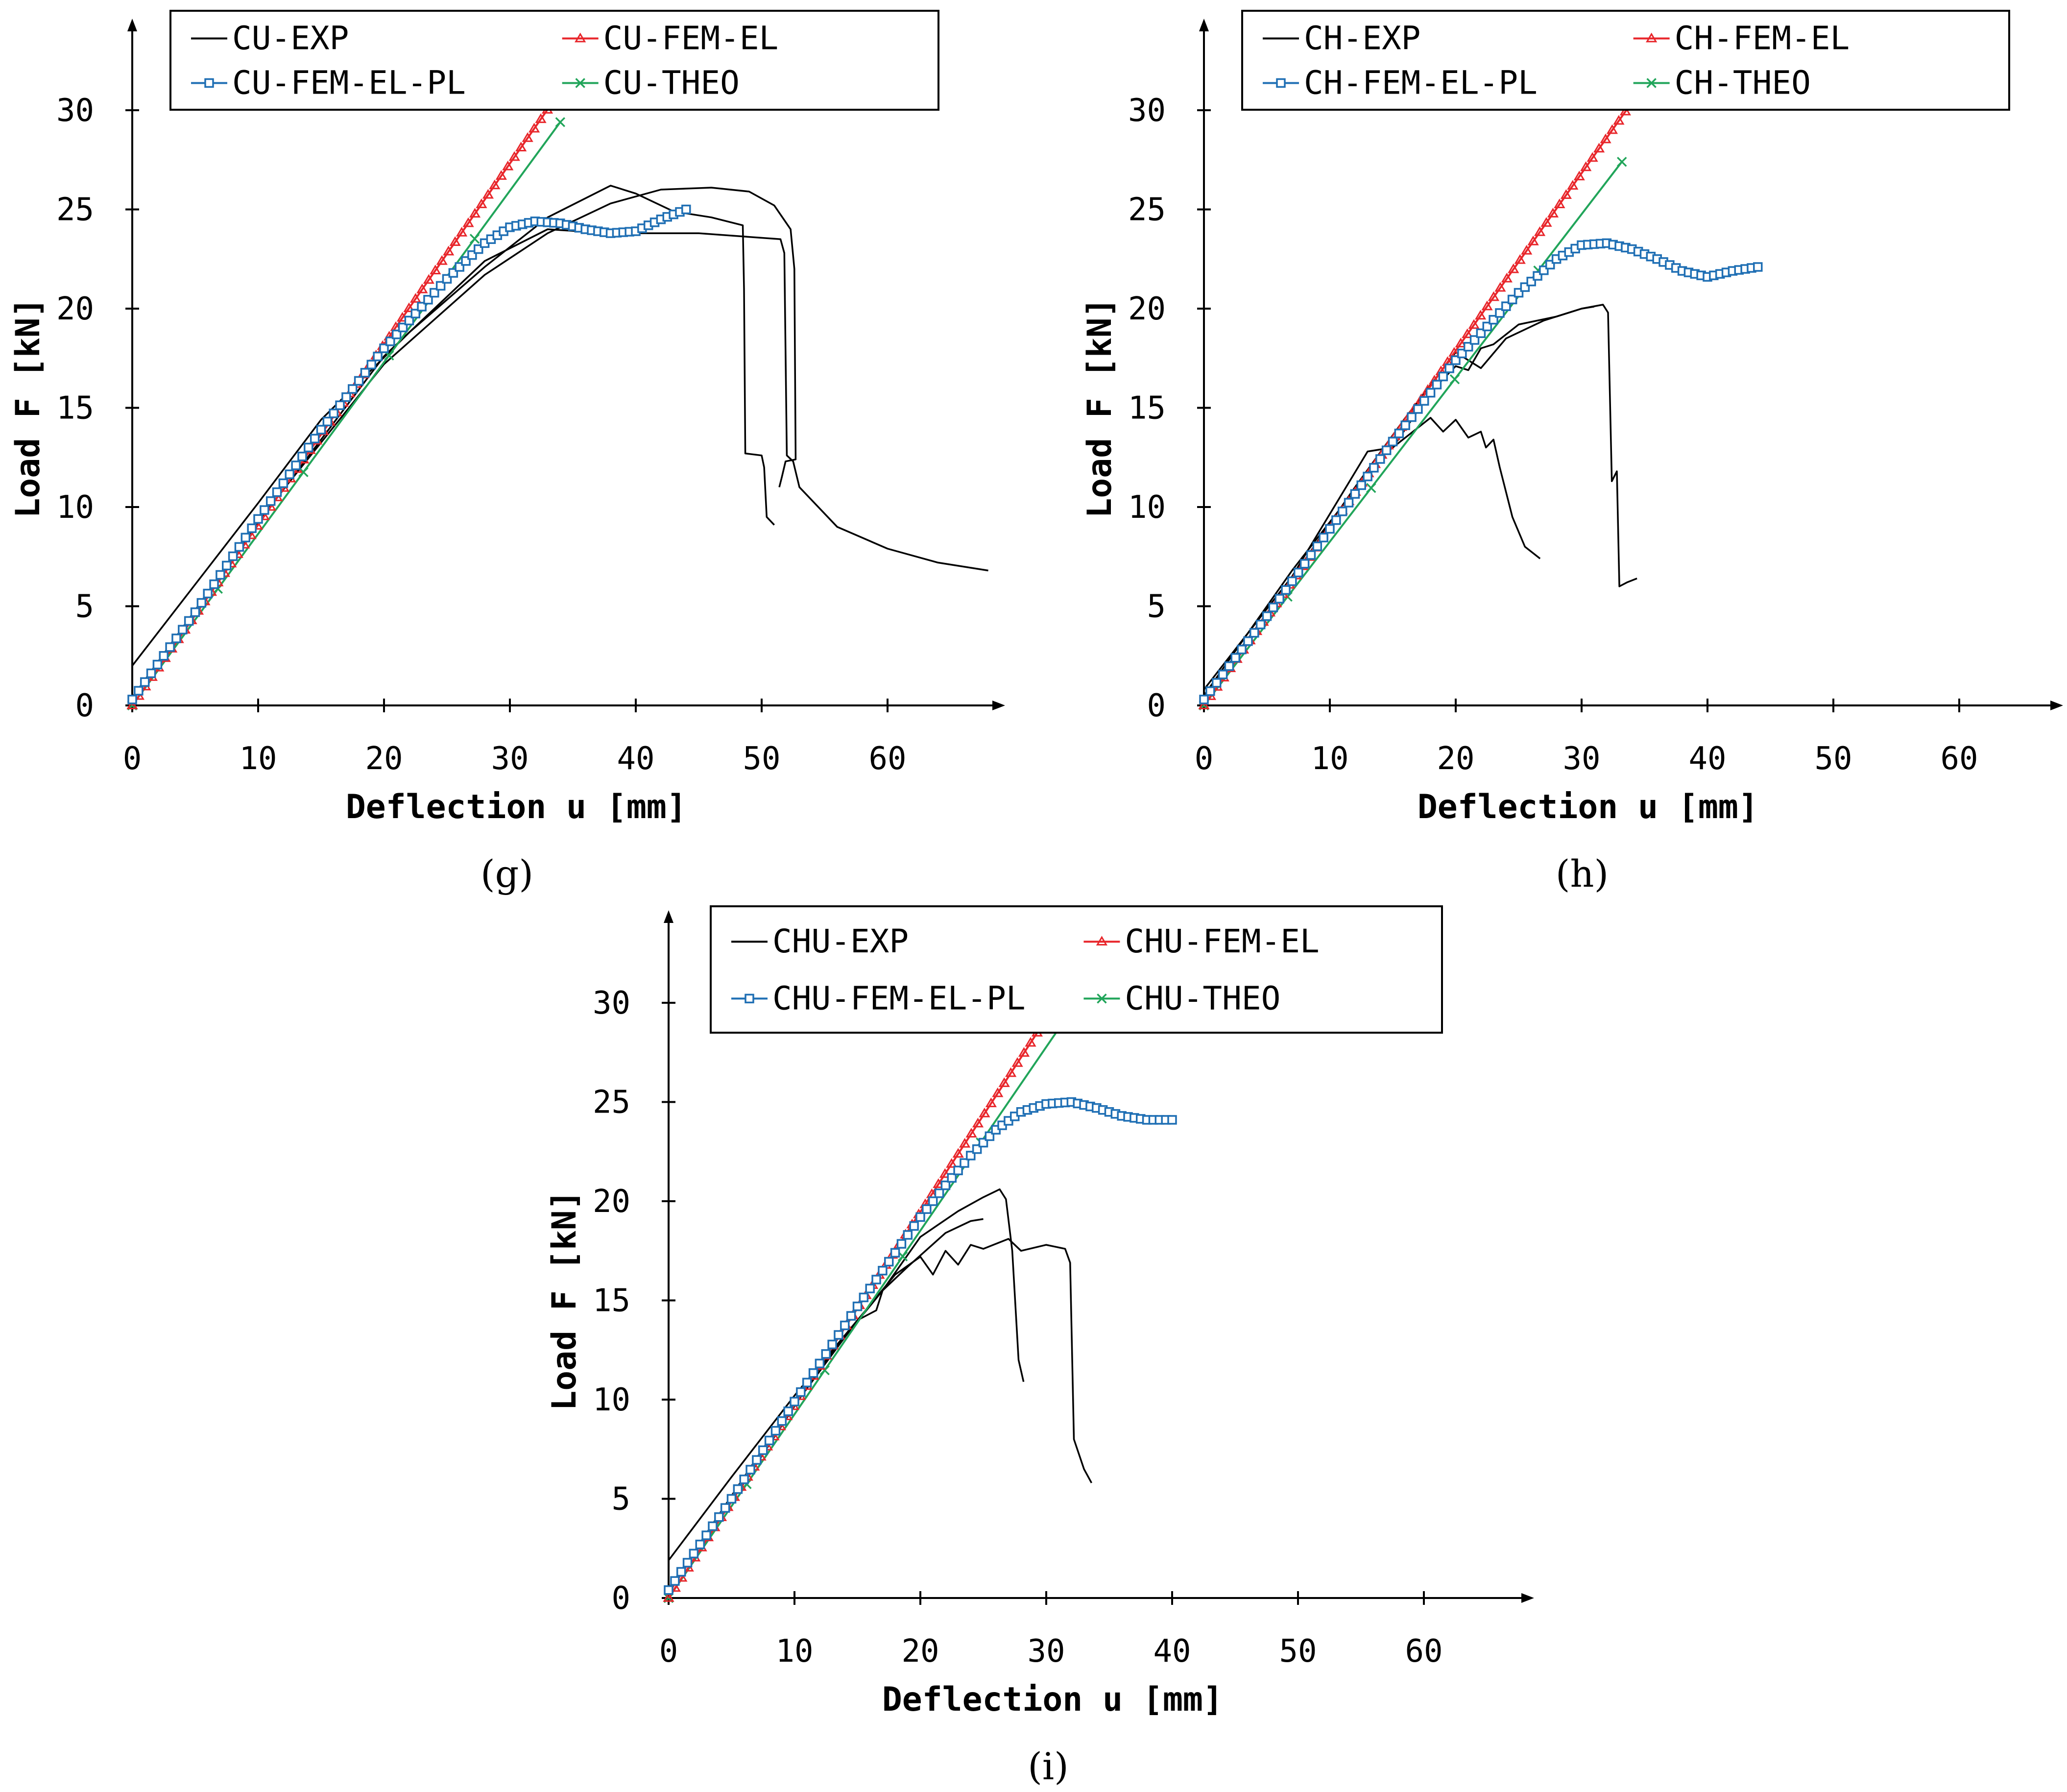 This screenshot has width=2067, height=1792. Describe the element at coordinates (1330, 759) in the screenshot. I see `x-tick-label: 10` at that location.